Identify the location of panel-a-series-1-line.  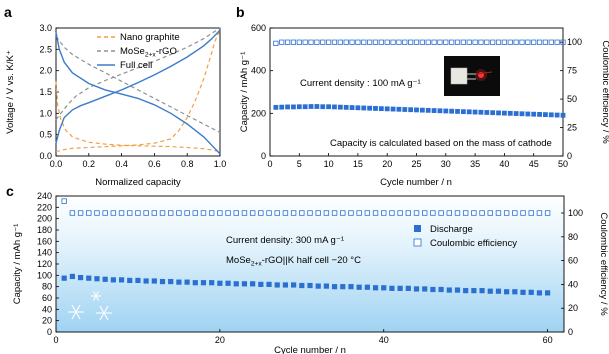
(138, 91).